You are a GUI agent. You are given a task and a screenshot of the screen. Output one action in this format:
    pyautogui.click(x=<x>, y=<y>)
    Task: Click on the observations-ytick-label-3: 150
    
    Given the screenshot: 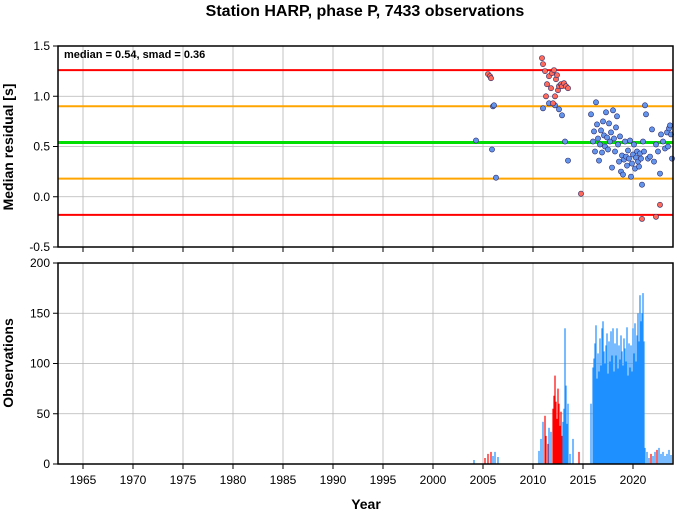 What is the action you would take?
    pyautogui.click(x=40, y=313)
    